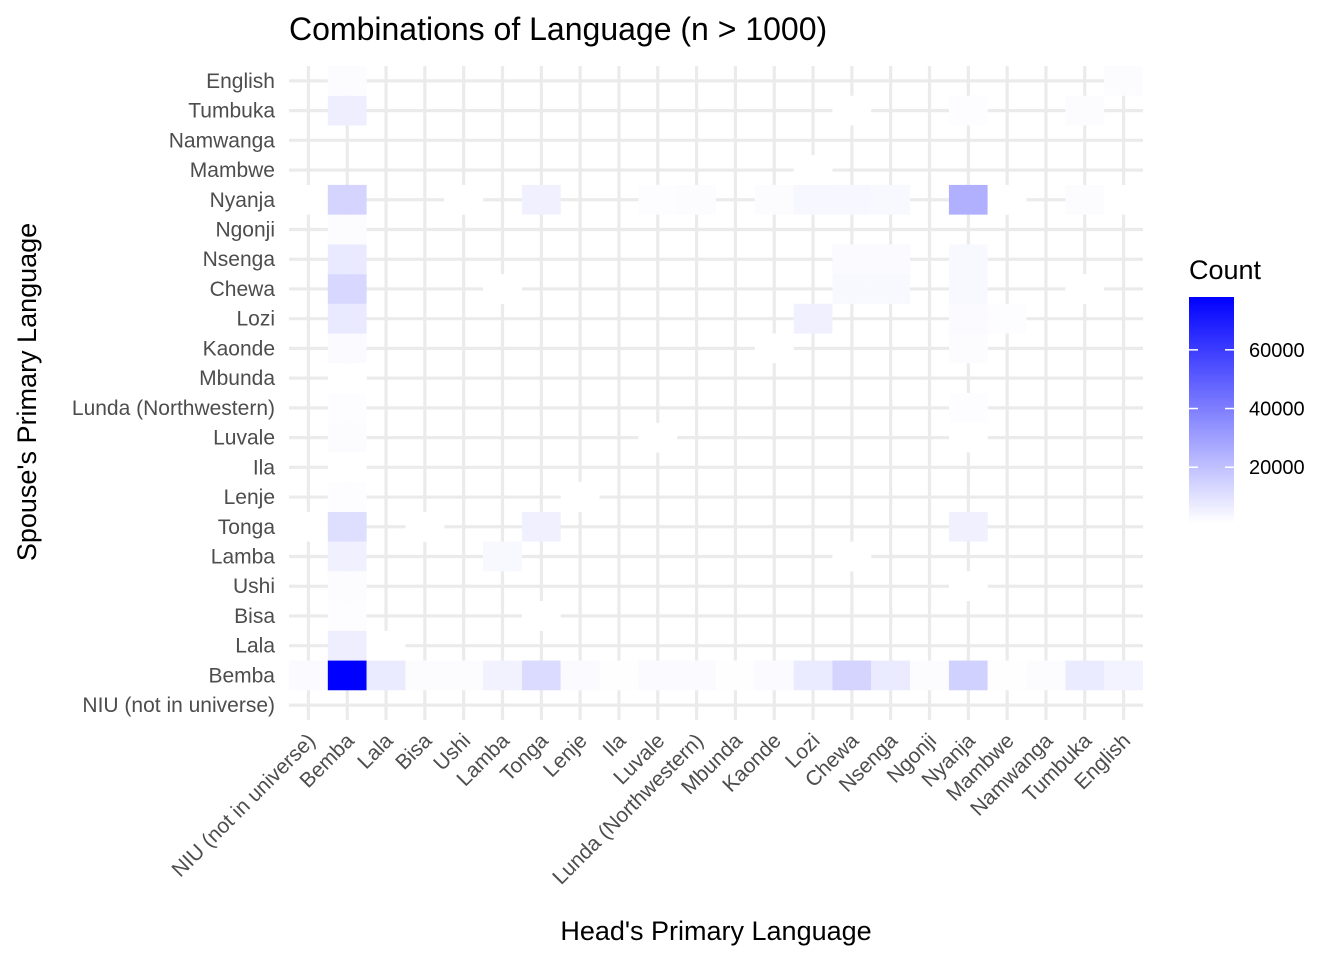 Image resolution: width=1344 pixels, height=960 pixels. Describe the element at coordinates (27, 392) in the screenshot. I see `y-axis-title: Spouse's Primary Language` at that location.